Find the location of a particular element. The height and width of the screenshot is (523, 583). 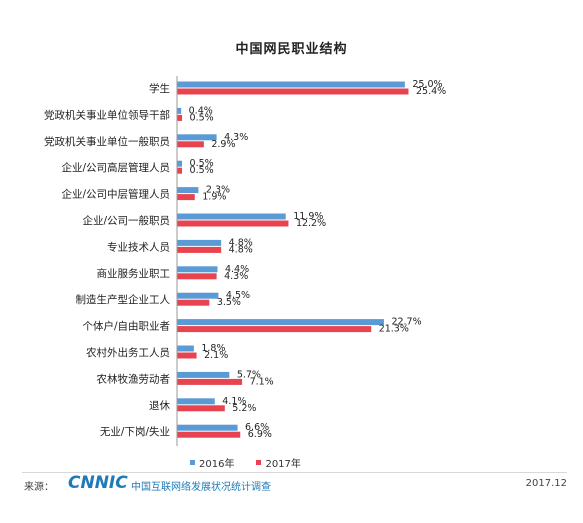

category-label: 个体户/自由职业者 is located at coordinates (126, 326).